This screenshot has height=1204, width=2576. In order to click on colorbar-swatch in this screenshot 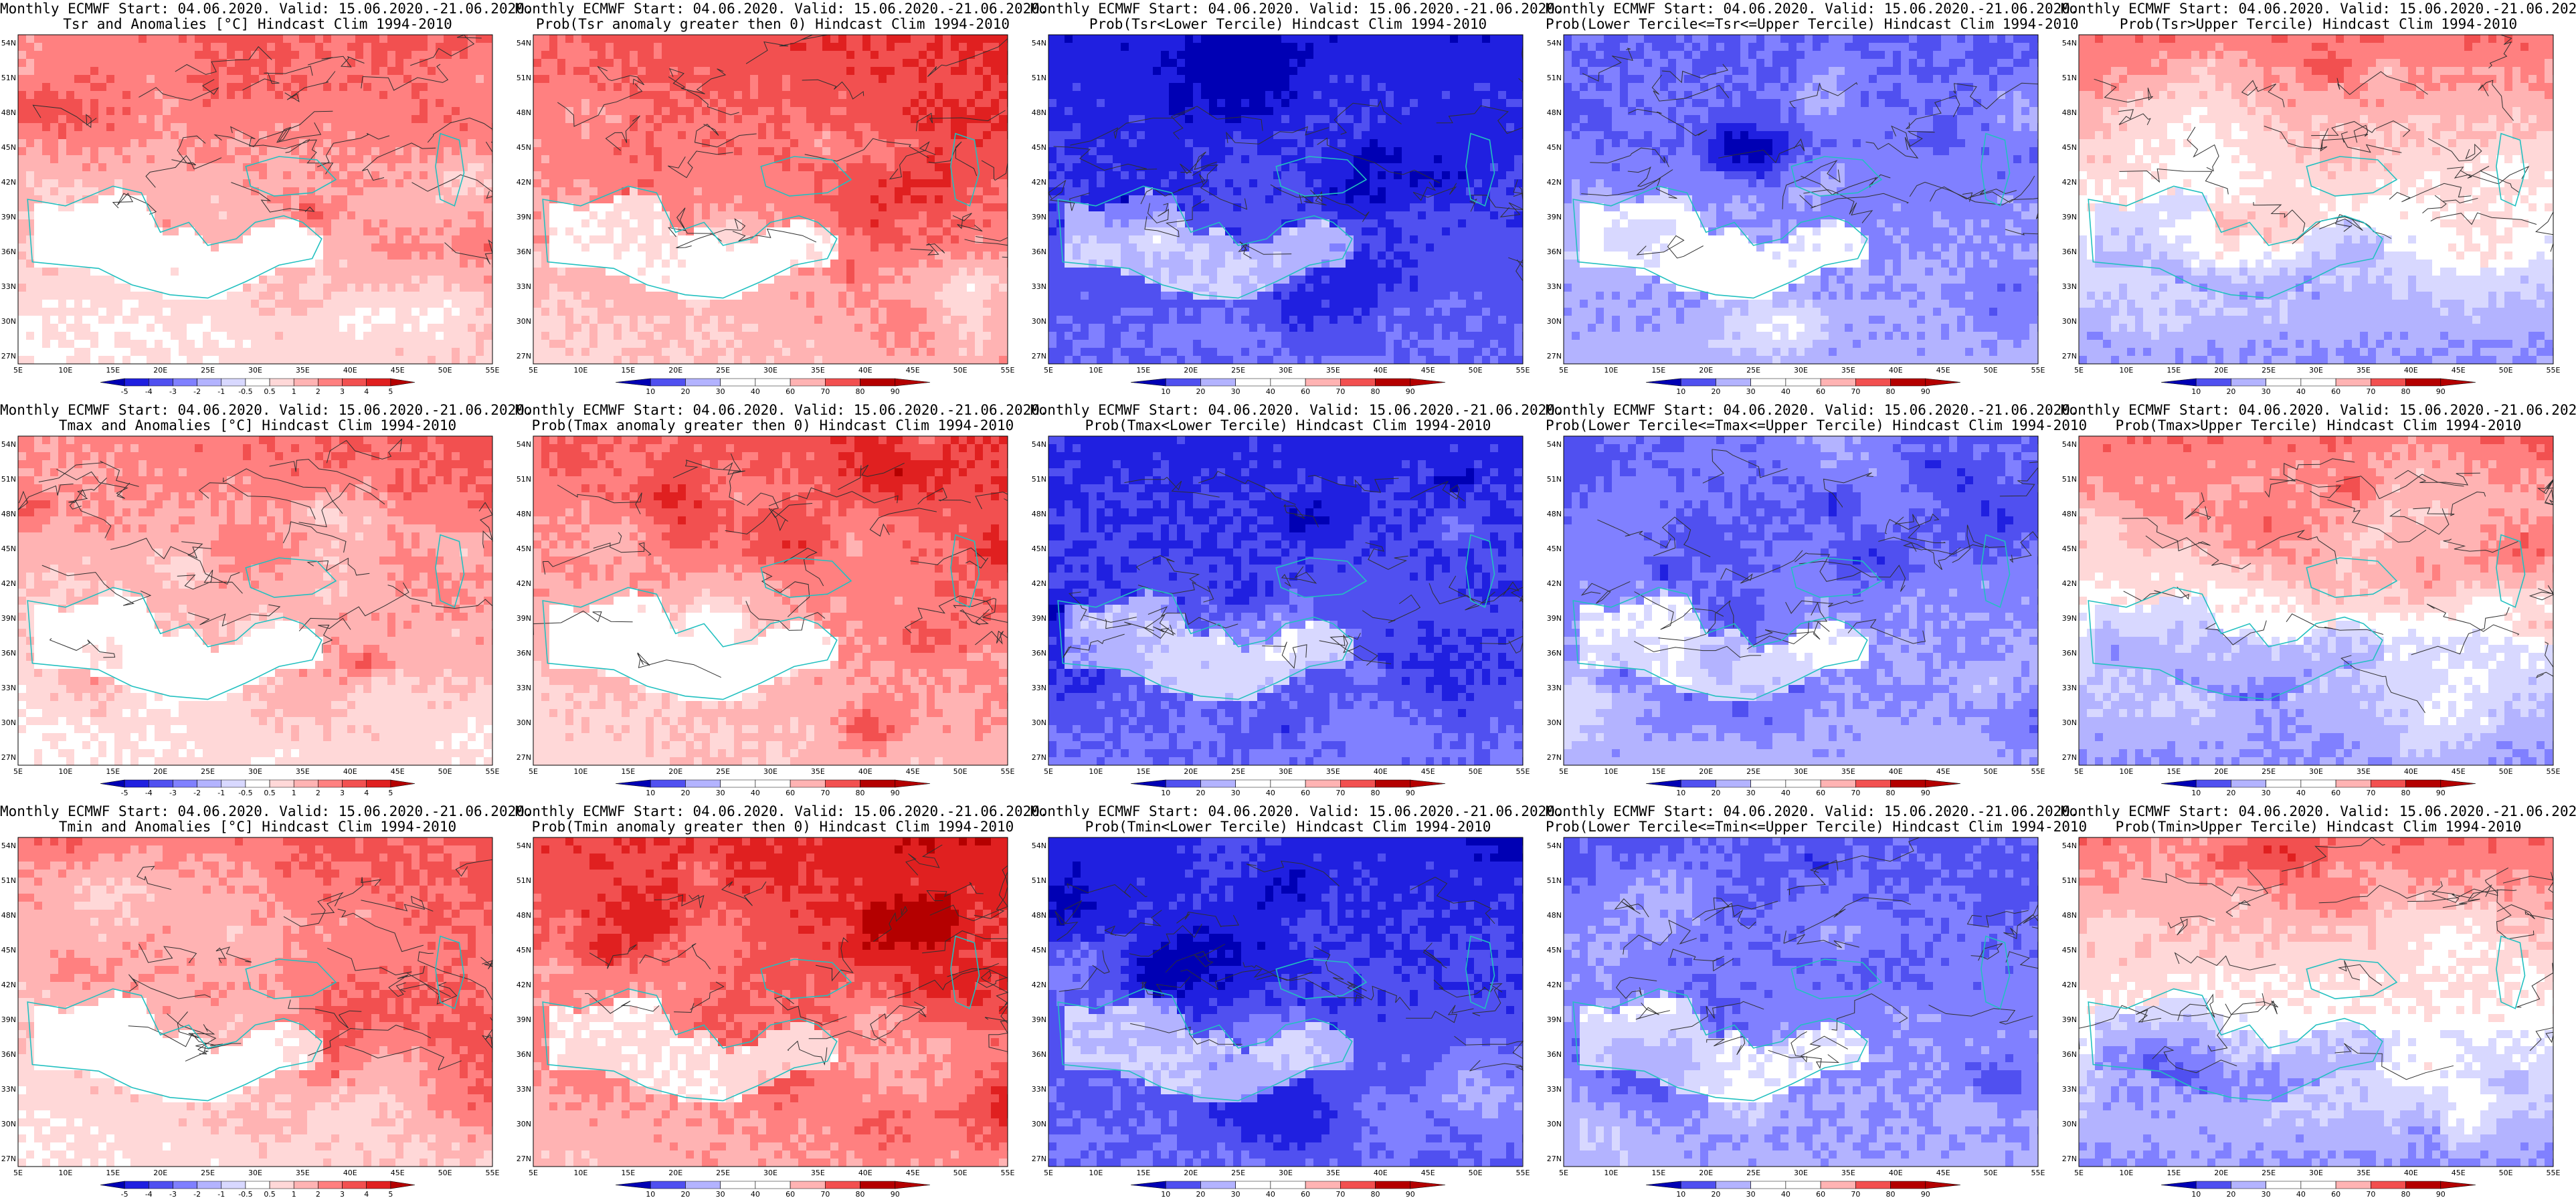, I will do `click(378, 382)`.